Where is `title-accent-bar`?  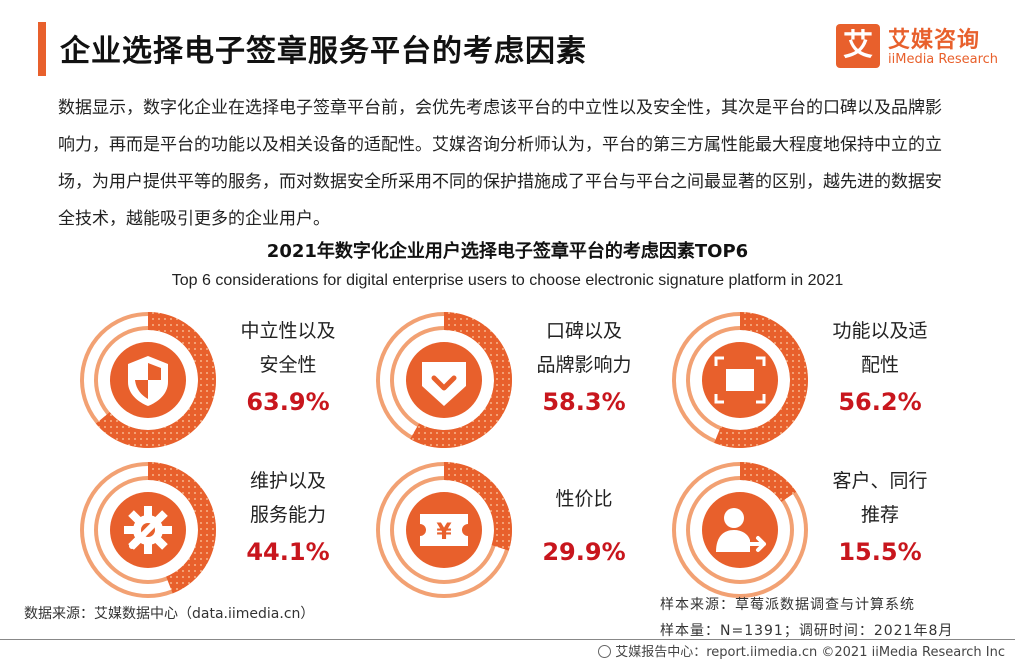
title-accent-bar is located at coordinates (42, 49).